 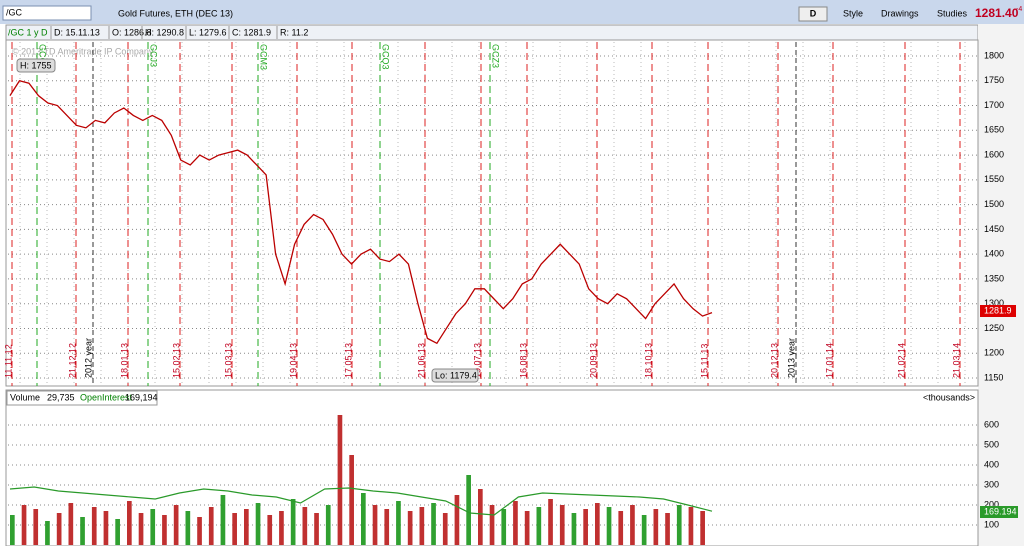 I want to click on y-tick-label: 1450, so click(x=994, y=229).